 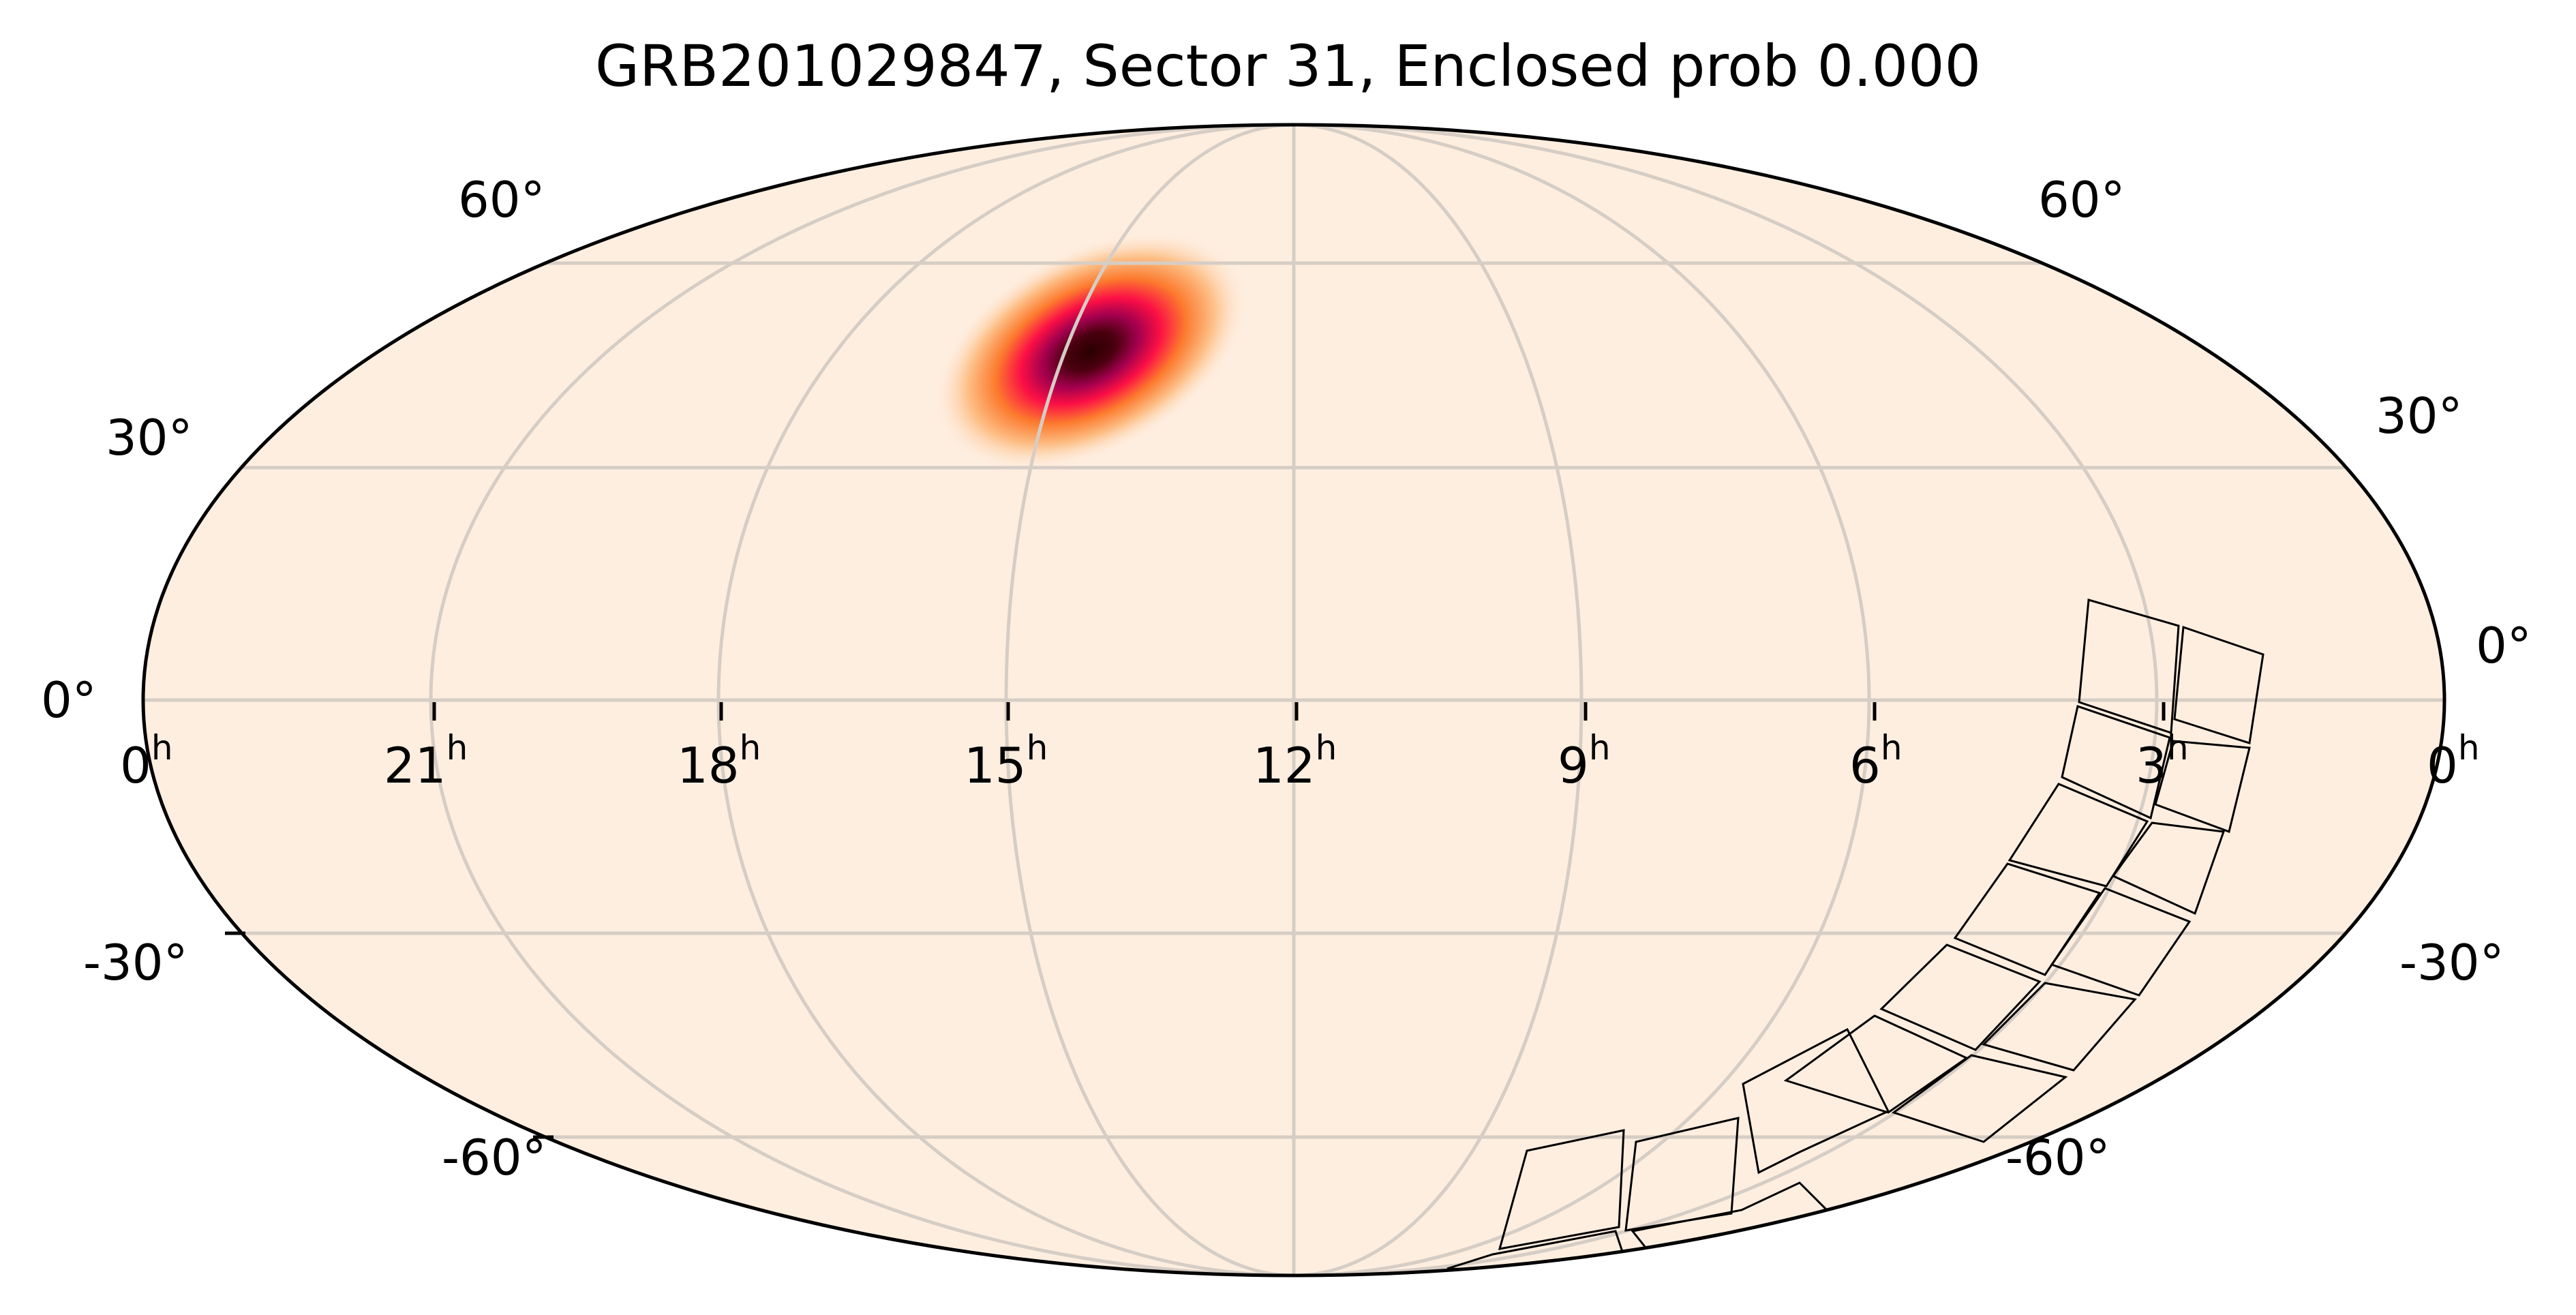 I want to click on ra-label-0h-right: 0h, so click(x=2454, y=761).